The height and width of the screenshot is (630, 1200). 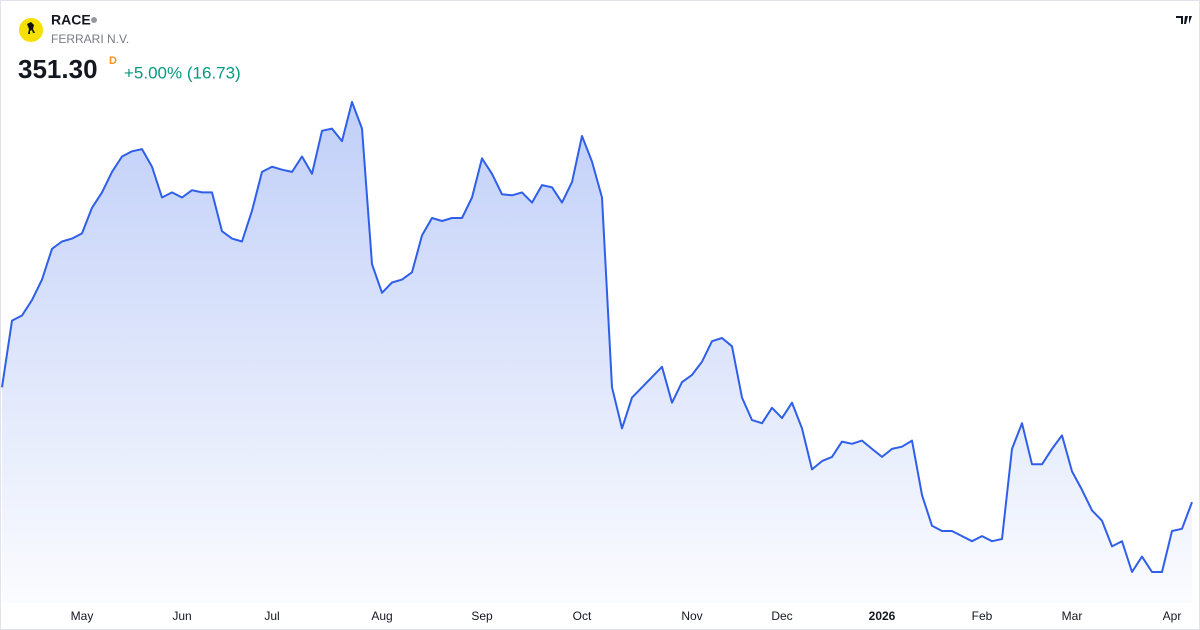 What do you see at coordinates (31, 28) in the screenshot?
I see `logo-horse` at bounding box center [31, 28].